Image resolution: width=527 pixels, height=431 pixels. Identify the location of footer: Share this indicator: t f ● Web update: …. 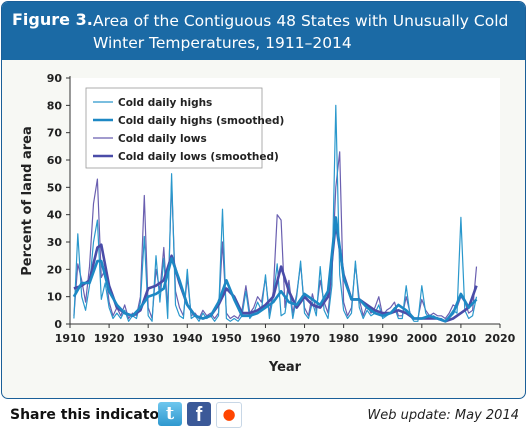
(263, 414).